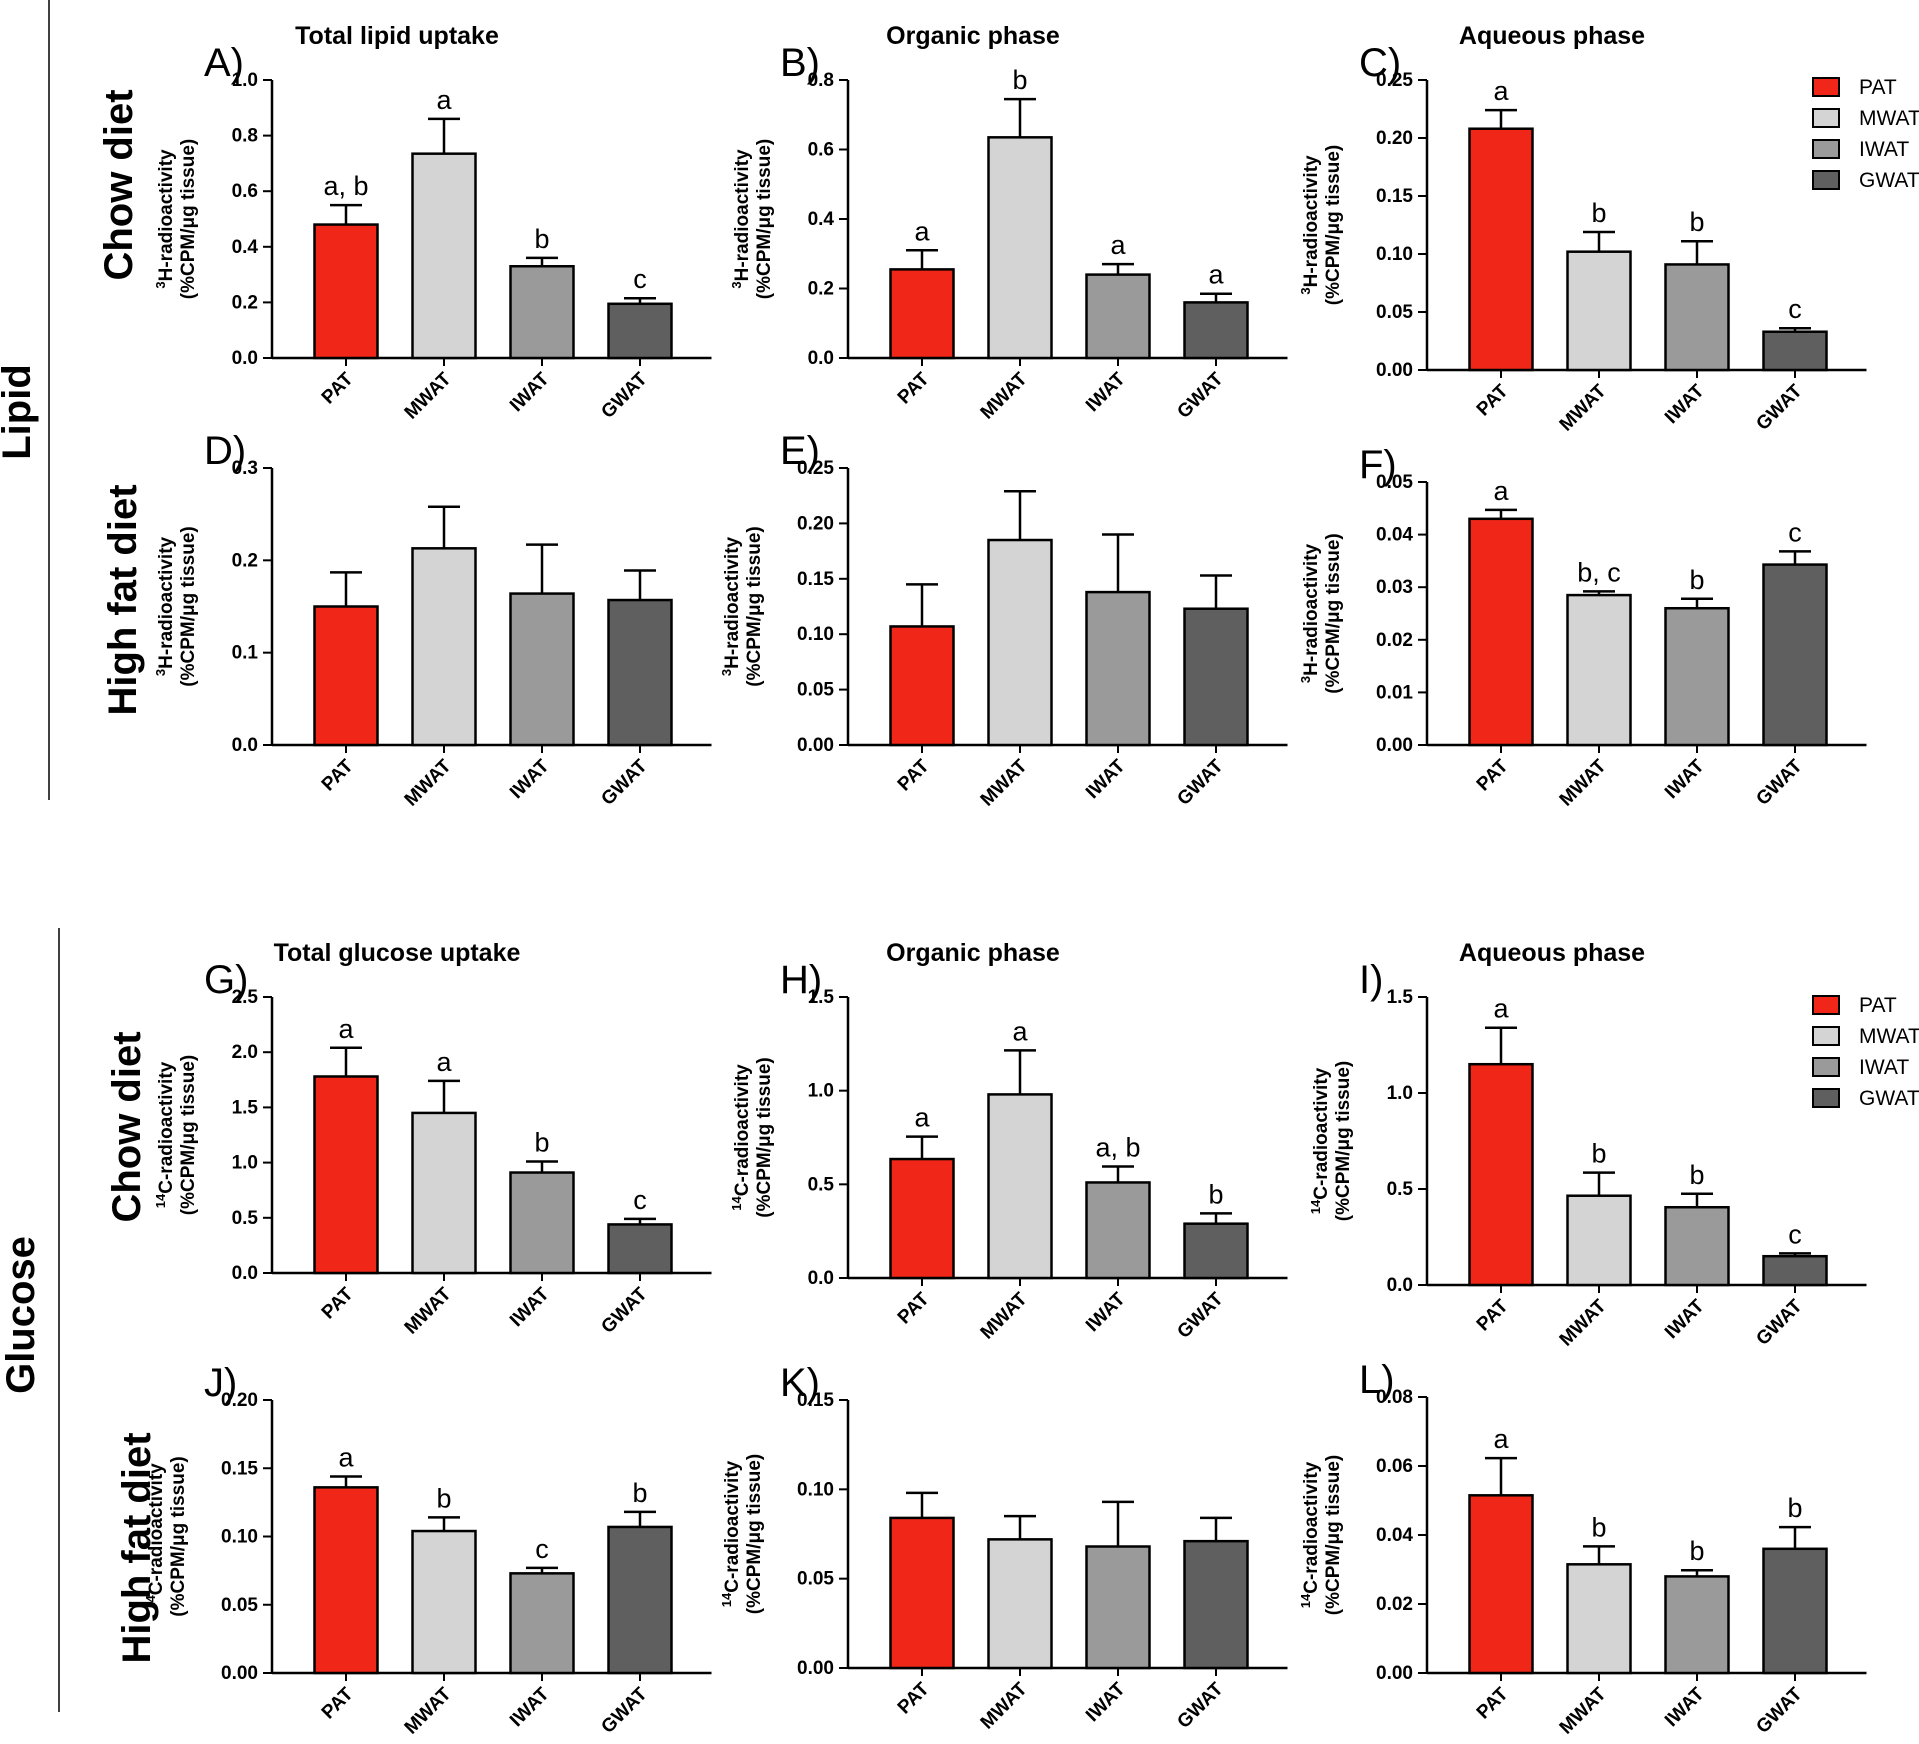 The image size is (1919, 1744). Describe the element at coordinates (800, 63) in the screenshot. I see `panel-letter: B)` at that location.